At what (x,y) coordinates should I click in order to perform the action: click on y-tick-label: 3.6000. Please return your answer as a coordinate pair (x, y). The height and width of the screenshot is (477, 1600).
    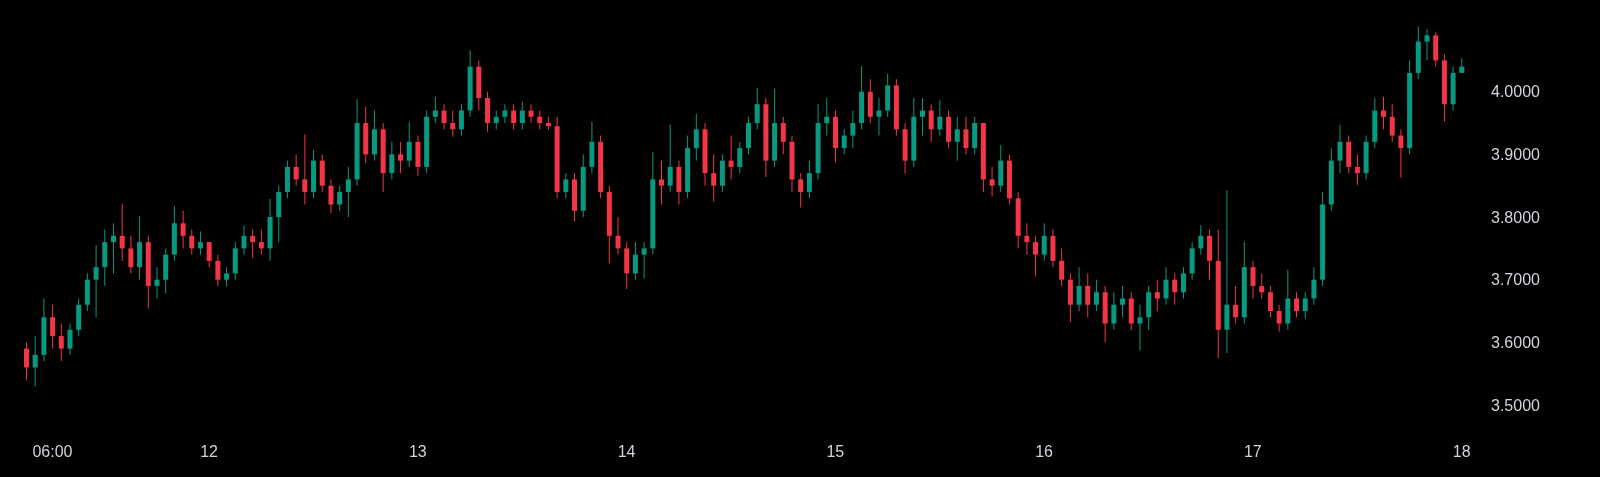
    Looking at the image, I should click on (1516, 343).